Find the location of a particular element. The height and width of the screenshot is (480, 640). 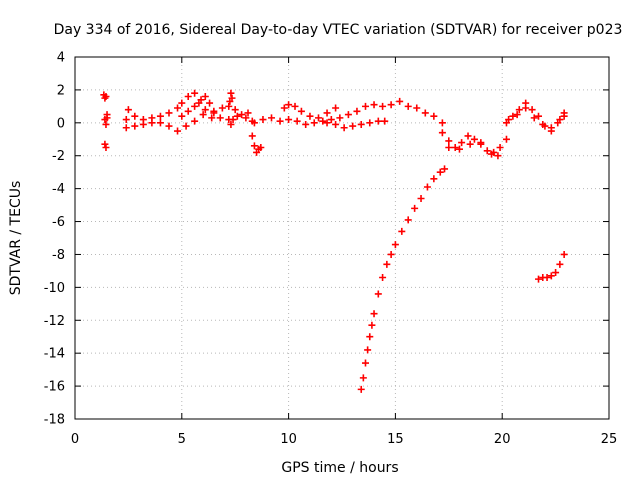

y-tick-label: 2 is located at coordinates (61, 90).